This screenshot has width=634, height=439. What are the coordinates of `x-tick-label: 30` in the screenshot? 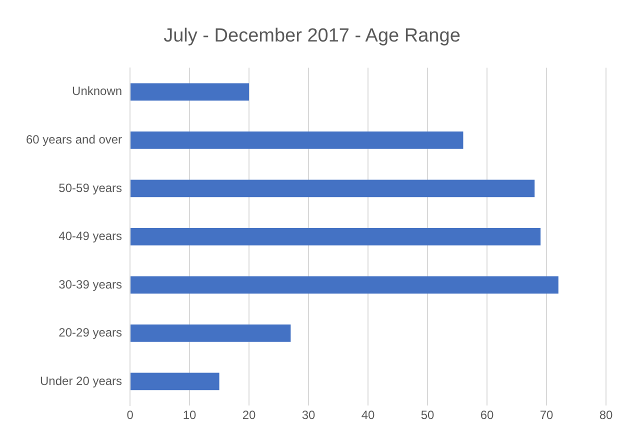 It's located at (309, 415).